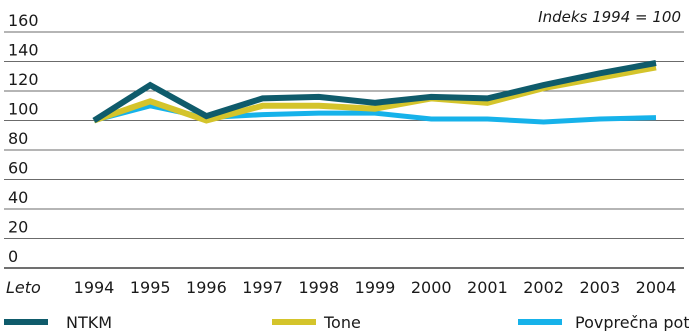 This screenshot has width=689, height=331. Describe the element at coordinates (599, 287) in the screenshot. I see `x-tick-label: 2003` at that location.